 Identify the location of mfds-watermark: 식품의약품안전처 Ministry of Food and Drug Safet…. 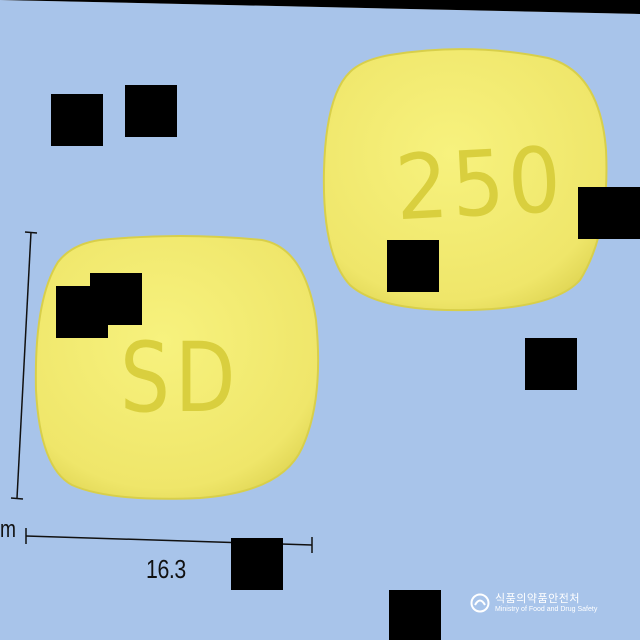
(533, 603).